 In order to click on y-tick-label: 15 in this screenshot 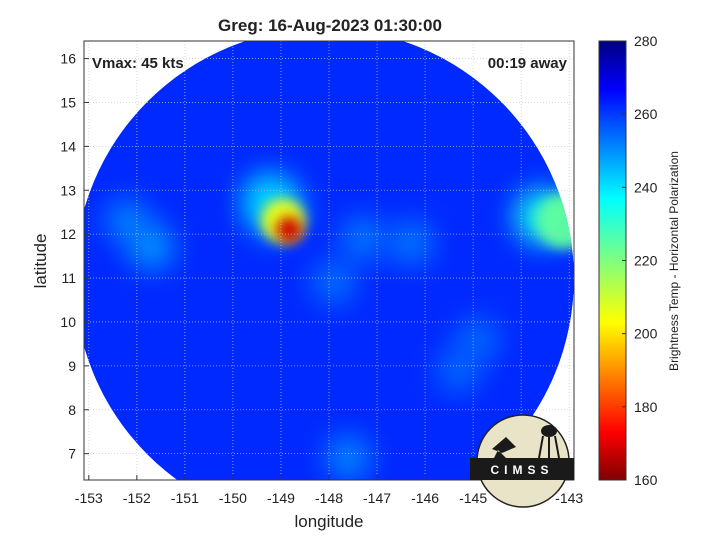, I will do `click(68, 102)`.